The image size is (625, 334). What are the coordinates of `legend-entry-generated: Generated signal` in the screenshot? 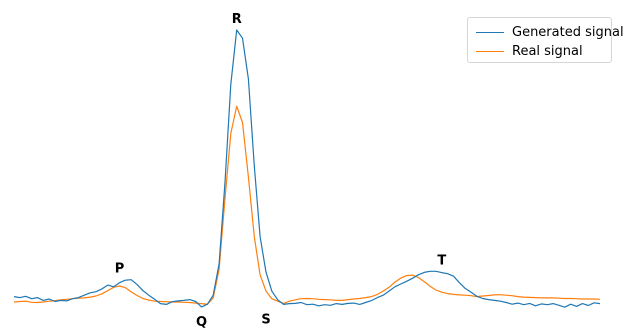 It's located at (550, 32).